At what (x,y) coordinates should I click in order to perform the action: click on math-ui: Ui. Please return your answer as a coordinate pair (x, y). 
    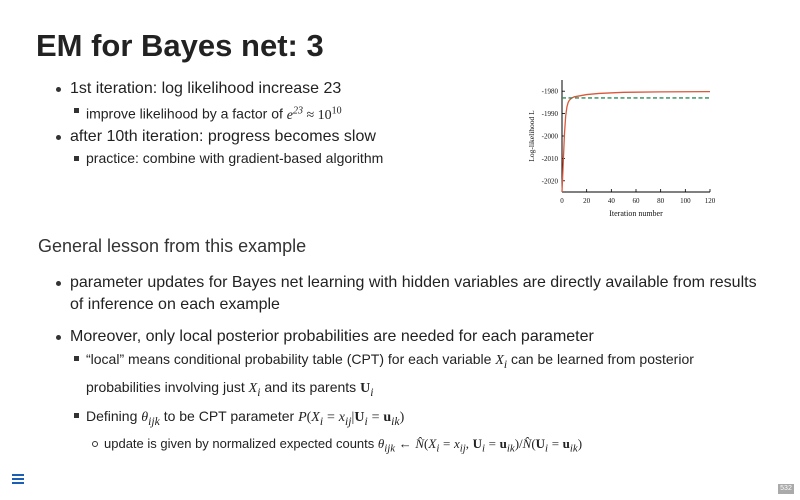
    Looking at the image, I should click on (367, 389).